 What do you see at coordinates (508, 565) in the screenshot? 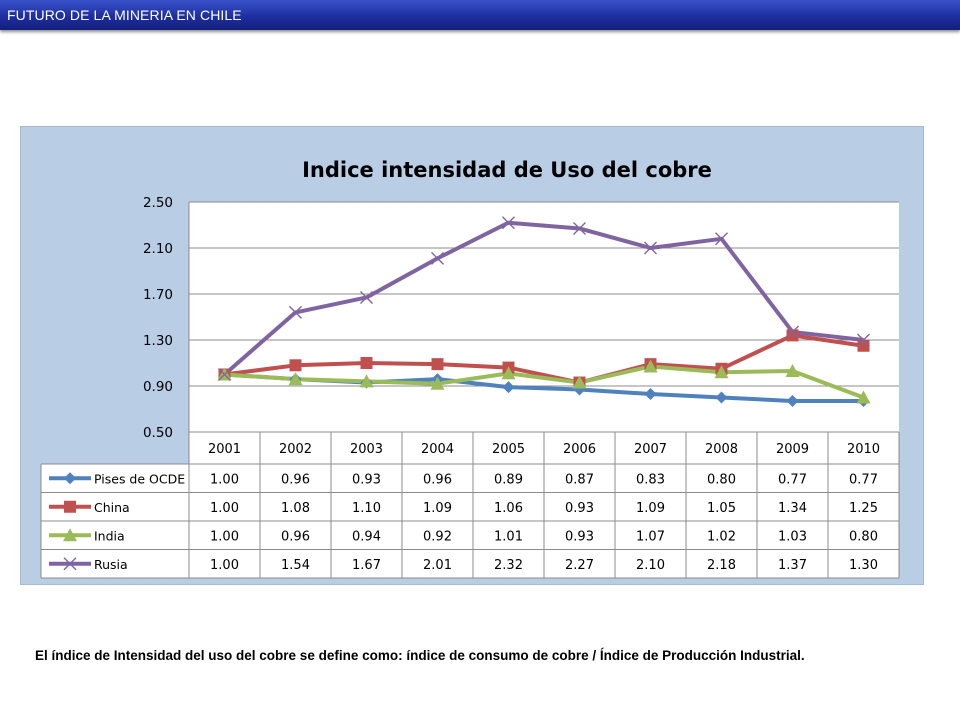
I see `data-label: 2.32` at bounding box center [508, 565].